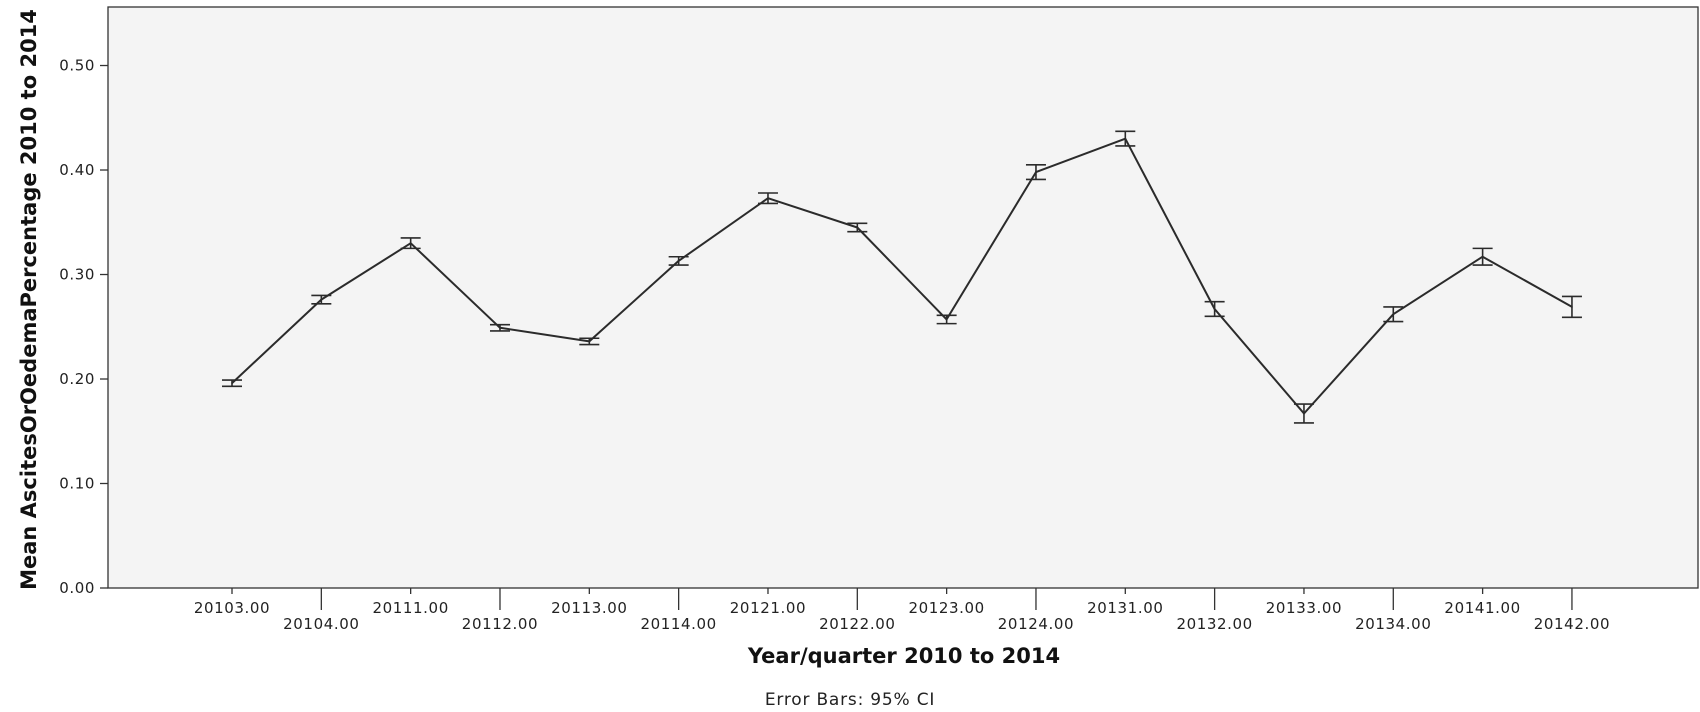 The width and height of the screenshot is (1700, 712). Describe the element at coordinates (500, 624) in the screenshot. I see `x-tick-label: 20112.00` at that location.